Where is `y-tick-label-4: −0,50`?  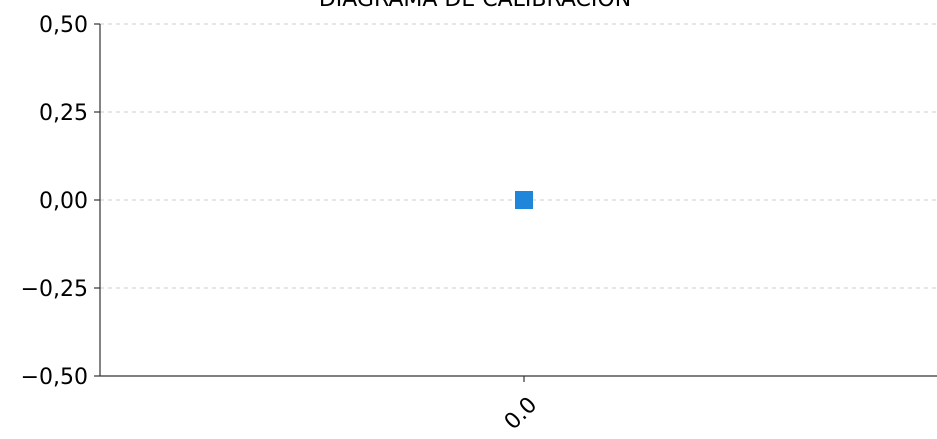
y-tick-label-4: −0,50 is located at coordinates (54, 377).